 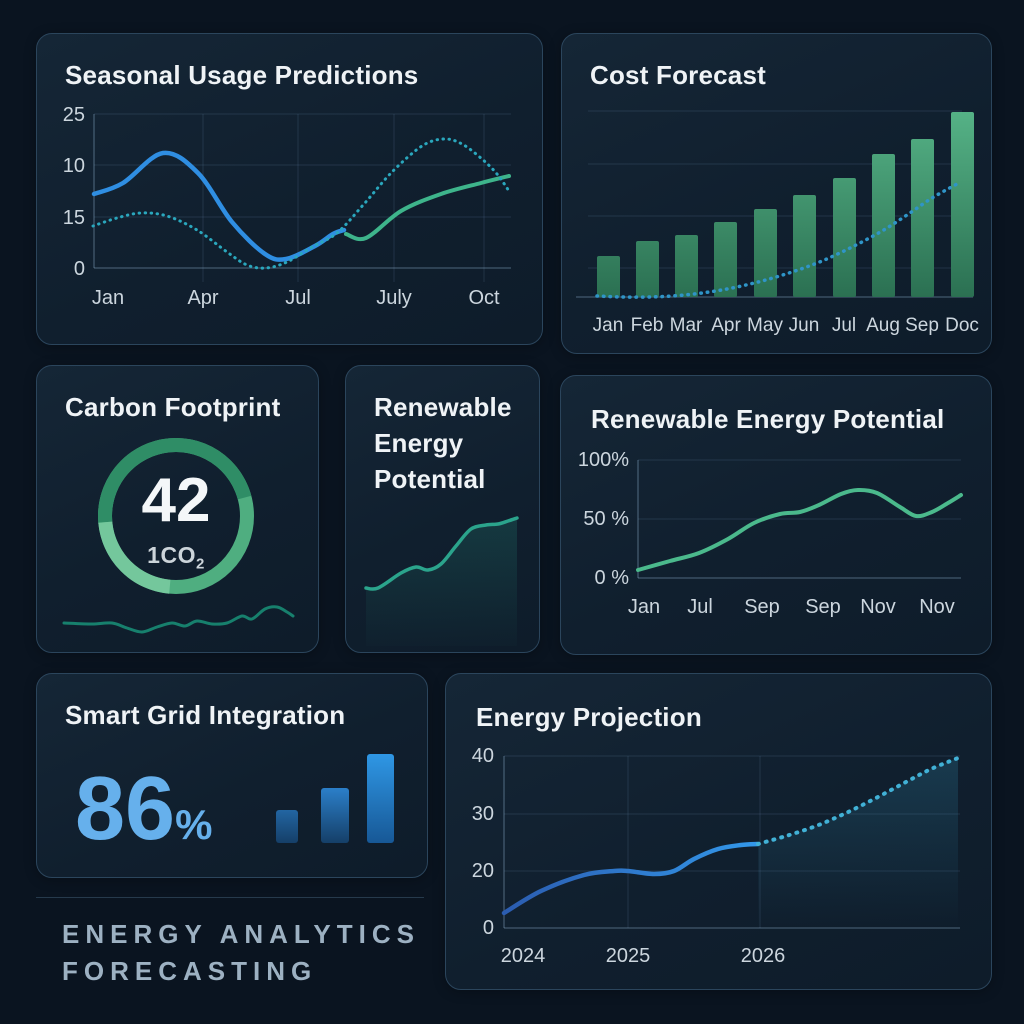 I want to click on card-title-carbon: Carbon Footprint, so click(x=173, y=407).